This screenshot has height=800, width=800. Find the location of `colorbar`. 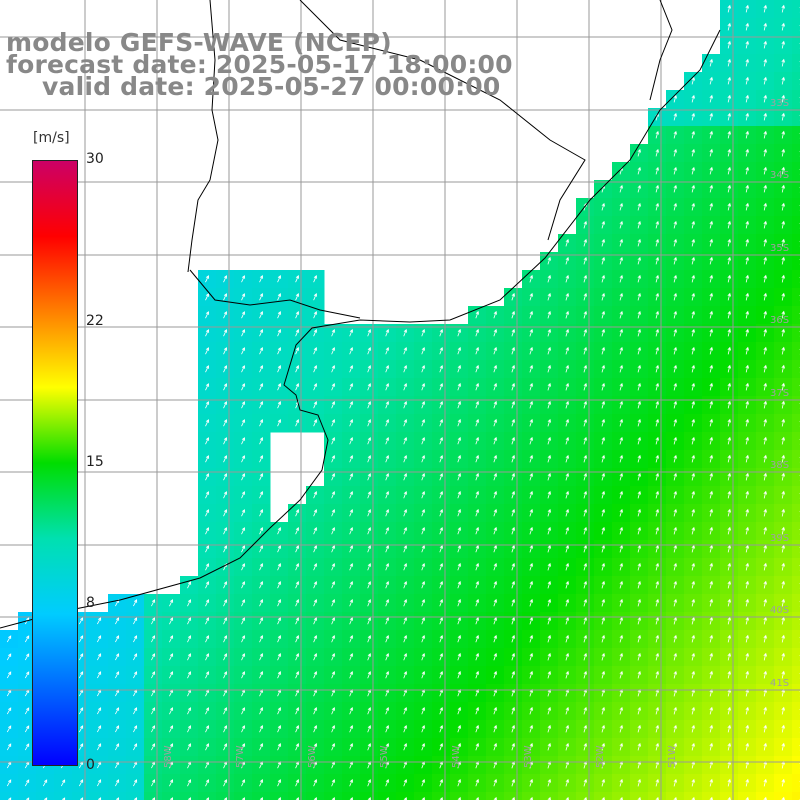

colorbar is located at coordinates (55, 463).